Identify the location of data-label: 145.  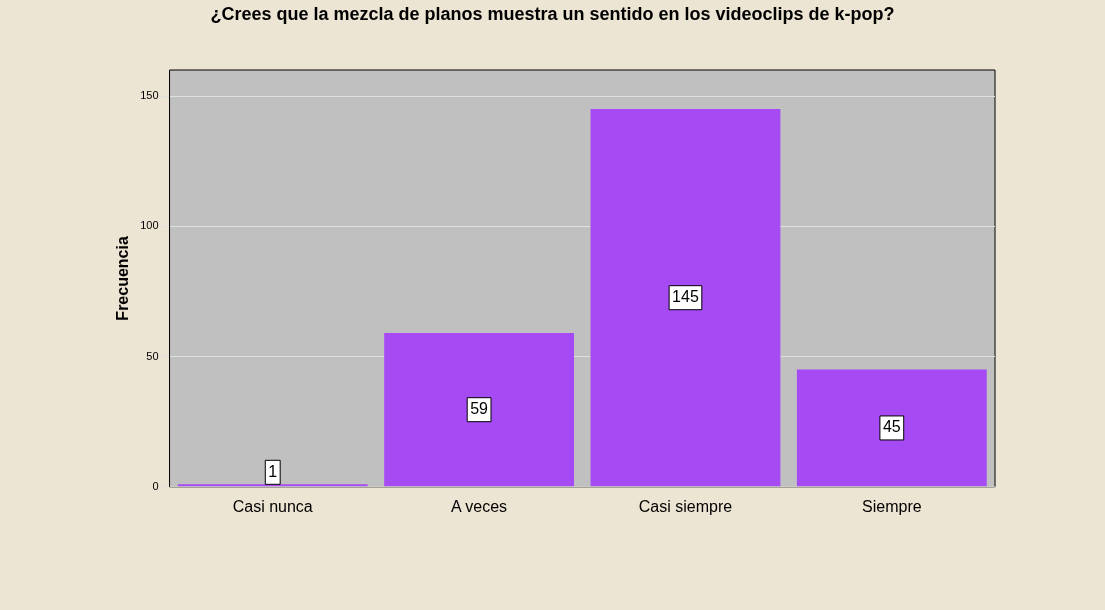
(685, 297).